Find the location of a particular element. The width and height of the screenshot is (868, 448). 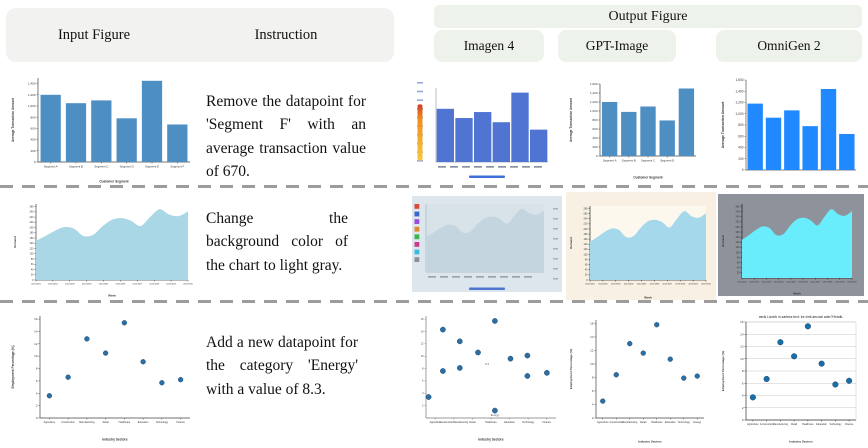

svg-text: Employment Percentage (%) is located at coordinates (723, 371).